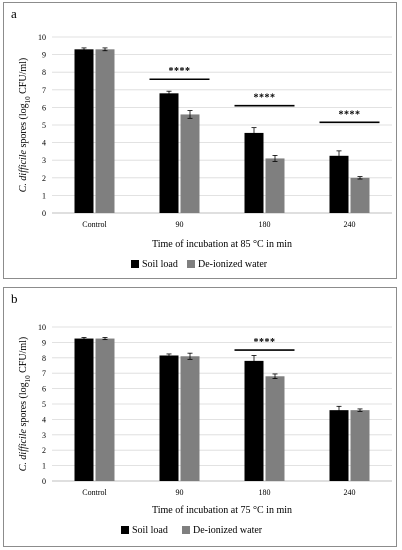 This screenshot has height=550, width=402. I want to click on x-axis-title: Time of incubation at 85 °C in min, so click(222, 244).